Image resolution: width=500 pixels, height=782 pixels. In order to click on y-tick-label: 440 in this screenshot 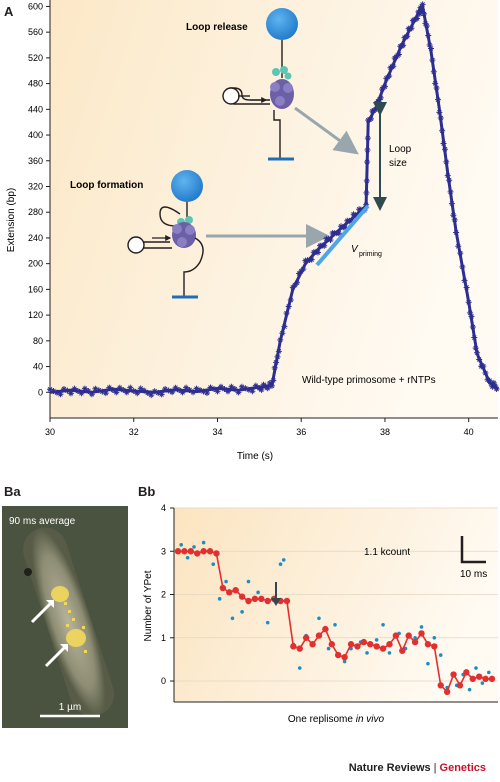, I will do `click(35, 109)`.